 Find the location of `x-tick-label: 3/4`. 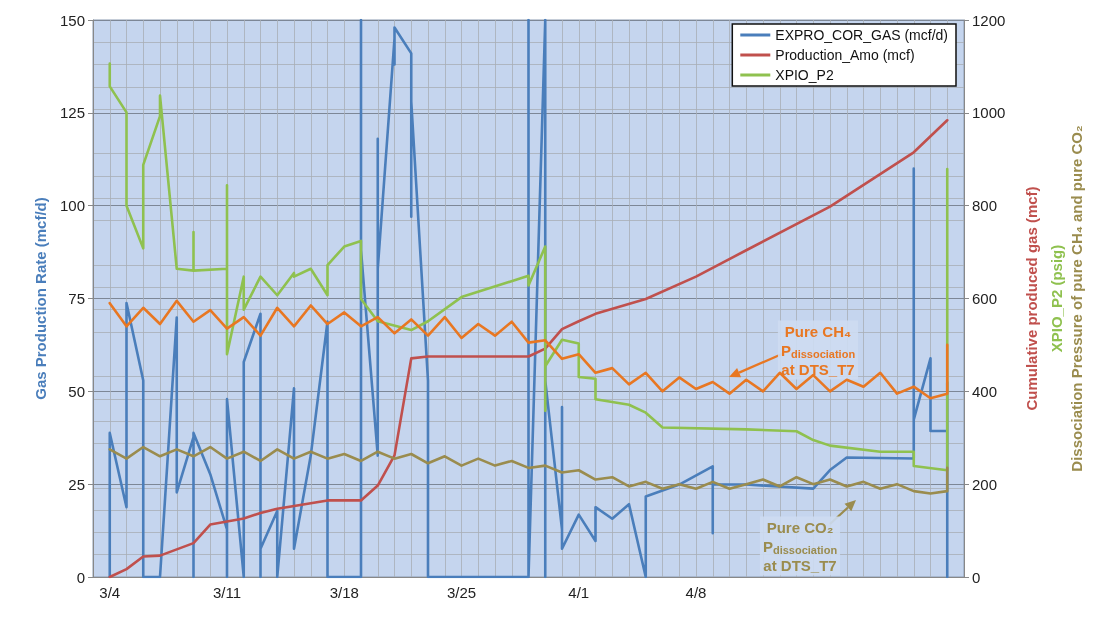

x-tick-label: 3/4 is located at coordinates (110, 592).